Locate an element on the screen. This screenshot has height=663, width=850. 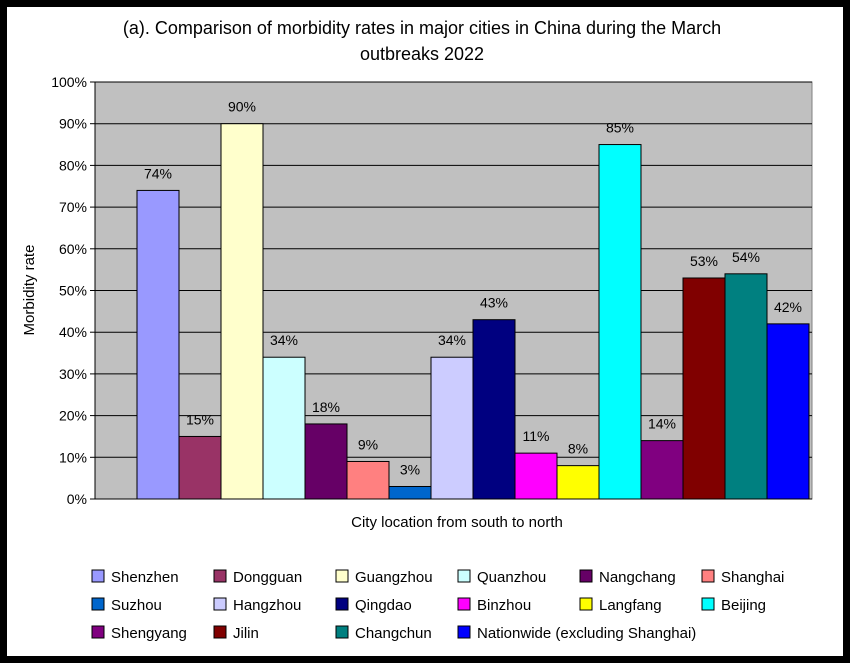
data-label: 74% is located at coordinates (158, 173).